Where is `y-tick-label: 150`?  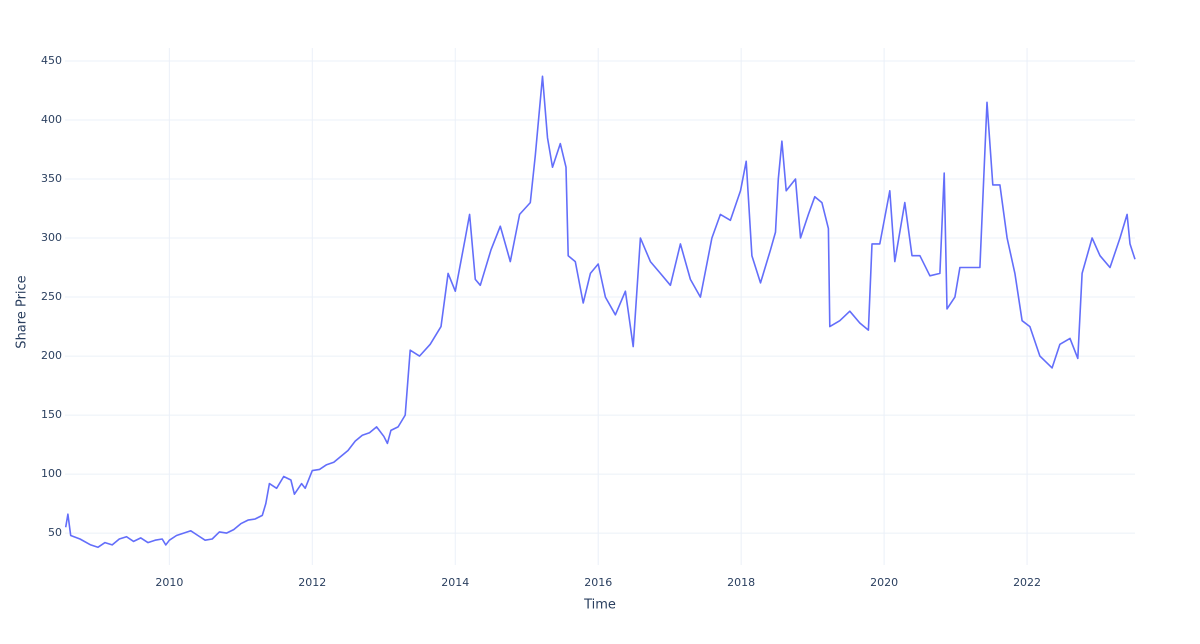 y-tick-label: 150 is located at coordinates (51, 414).